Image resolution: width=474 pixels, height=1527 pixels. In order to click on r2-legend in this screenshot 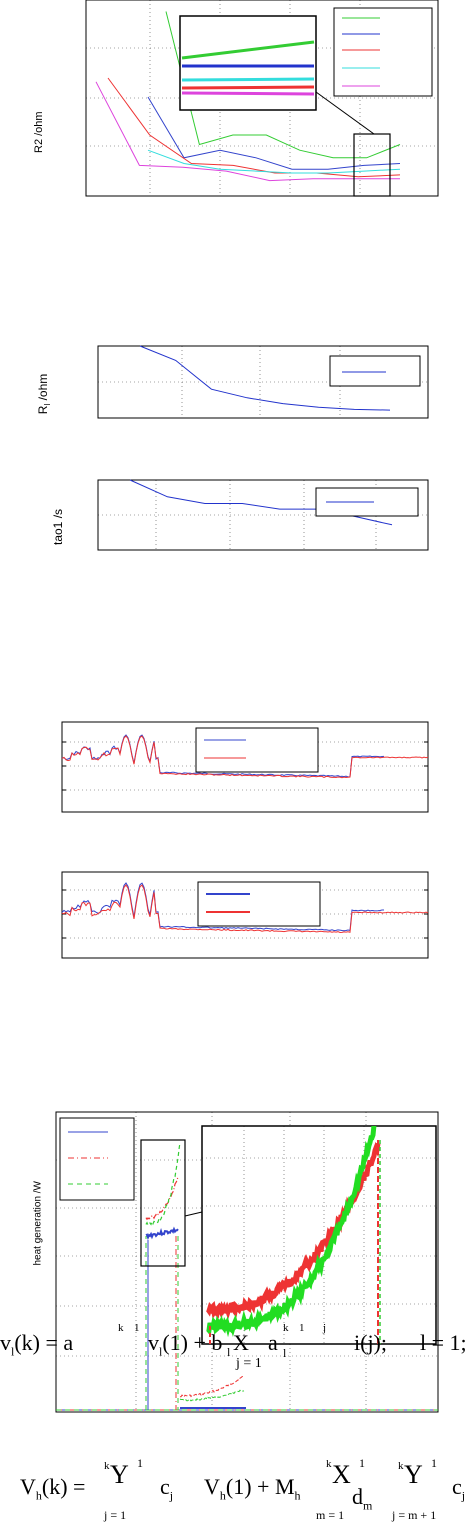, I will do `click(383, 52)`.